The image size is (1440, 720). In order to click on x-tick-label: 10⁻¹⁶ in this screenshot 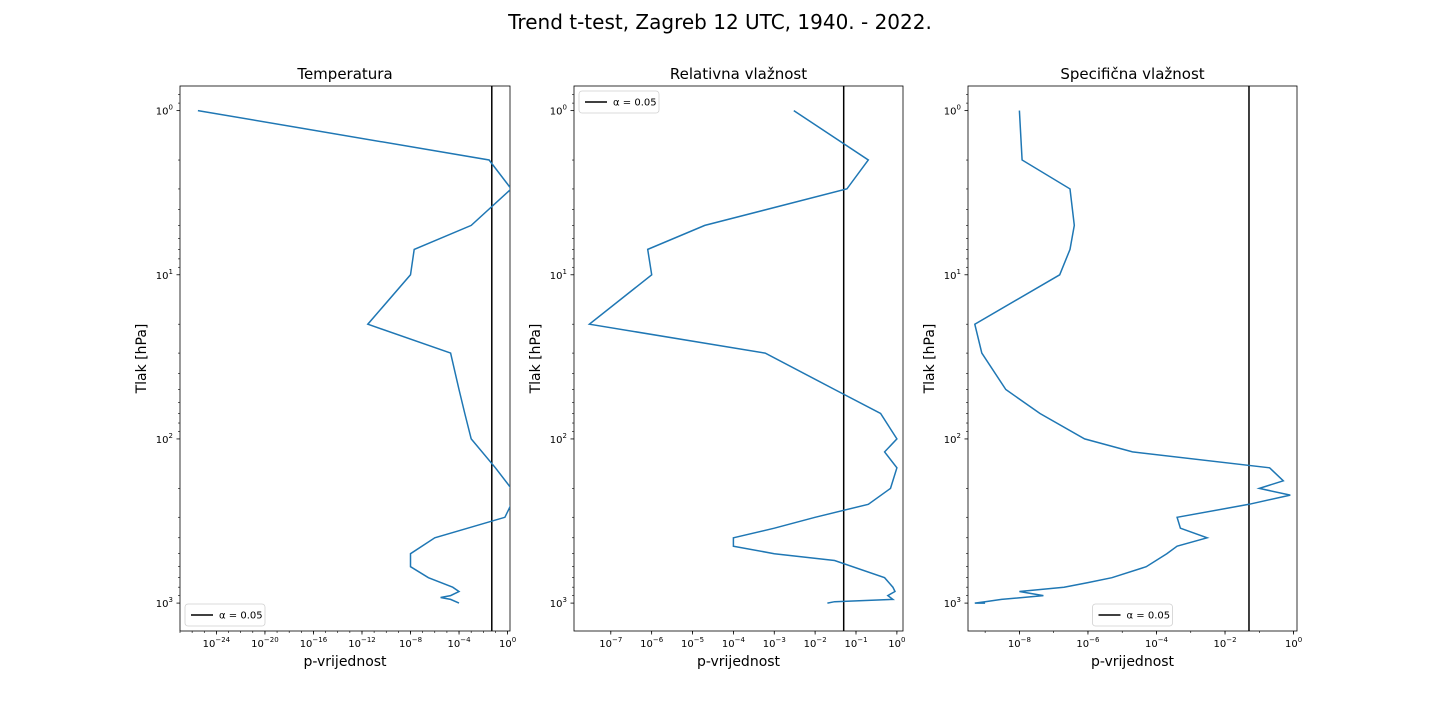, I will do `click(314, 643)`.